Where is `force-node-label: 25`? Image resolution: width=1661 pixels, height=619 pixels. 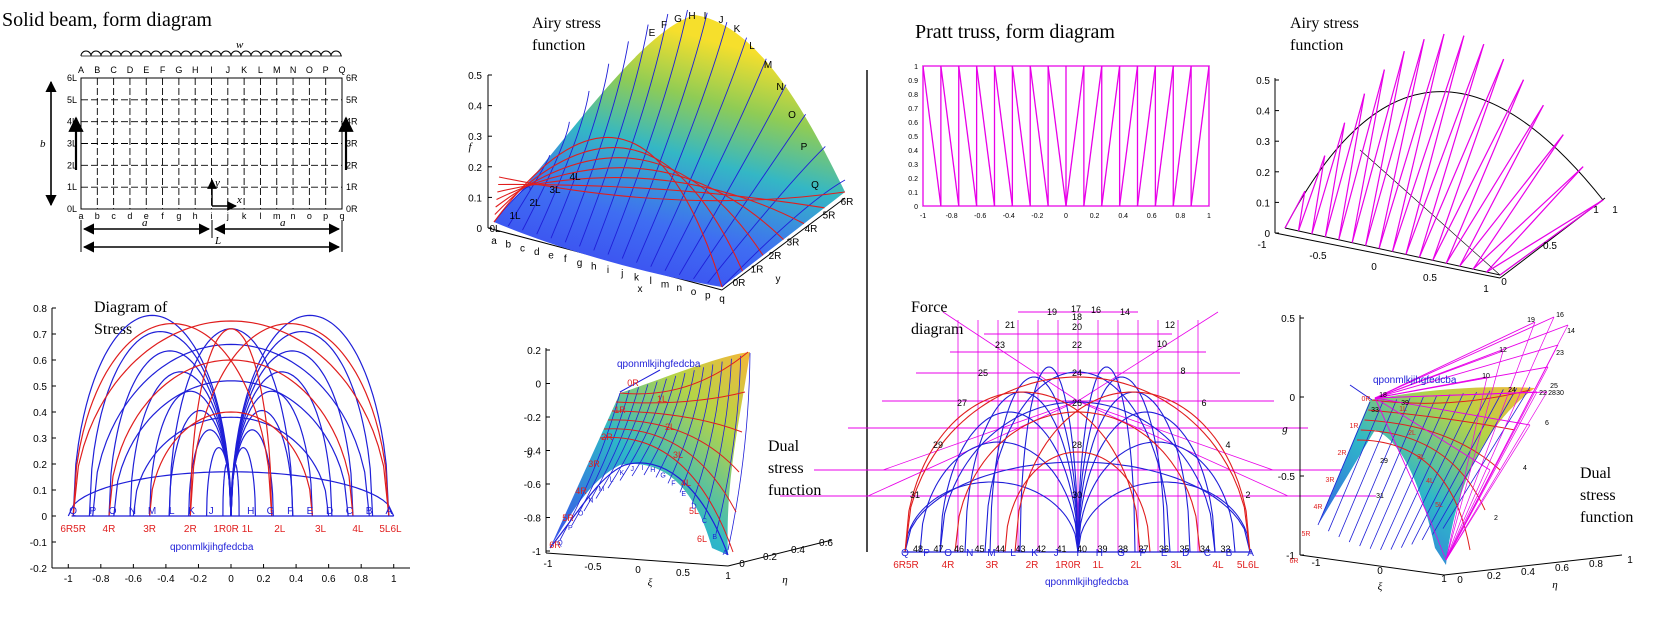 force-node-label: 25 is located at coordinates (983, 373).